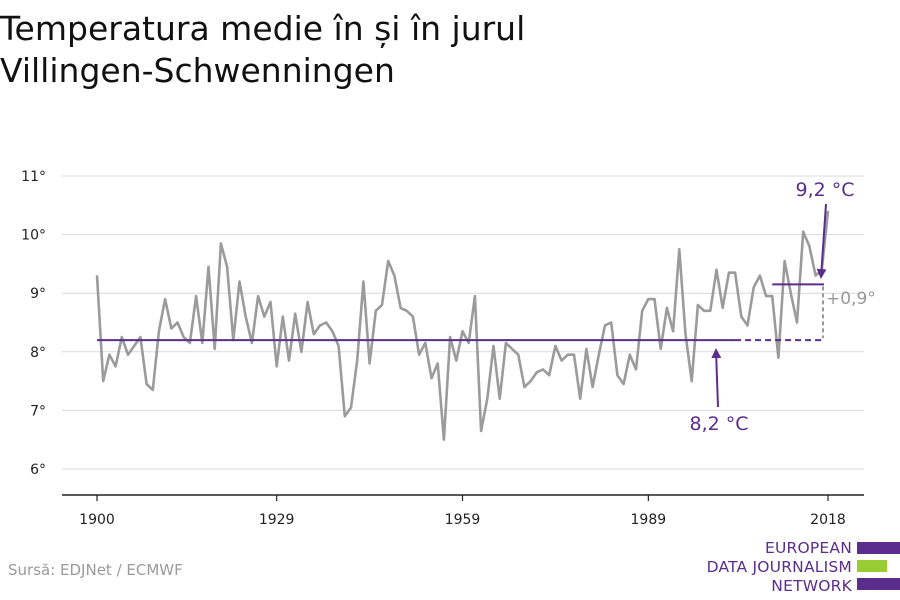  I want to click on data-point-1975, so click(562, 360).